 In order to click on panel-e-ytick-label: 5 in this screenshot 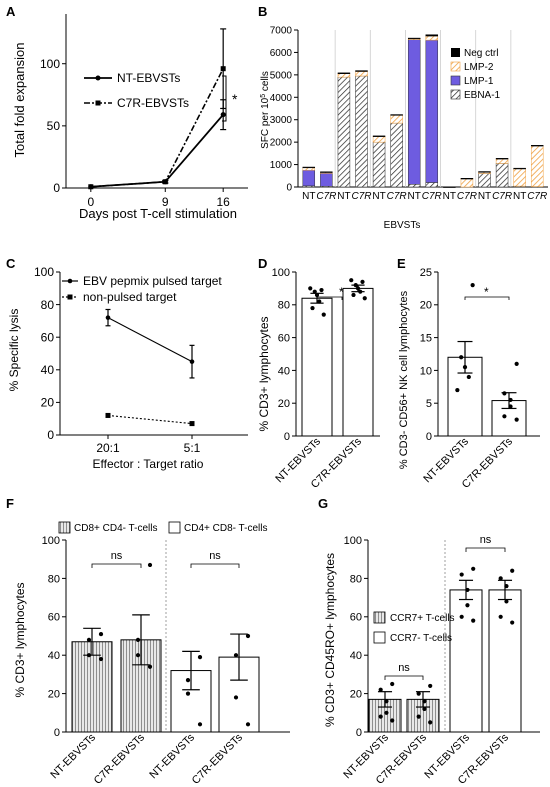, I will do `click(429, 404)`.